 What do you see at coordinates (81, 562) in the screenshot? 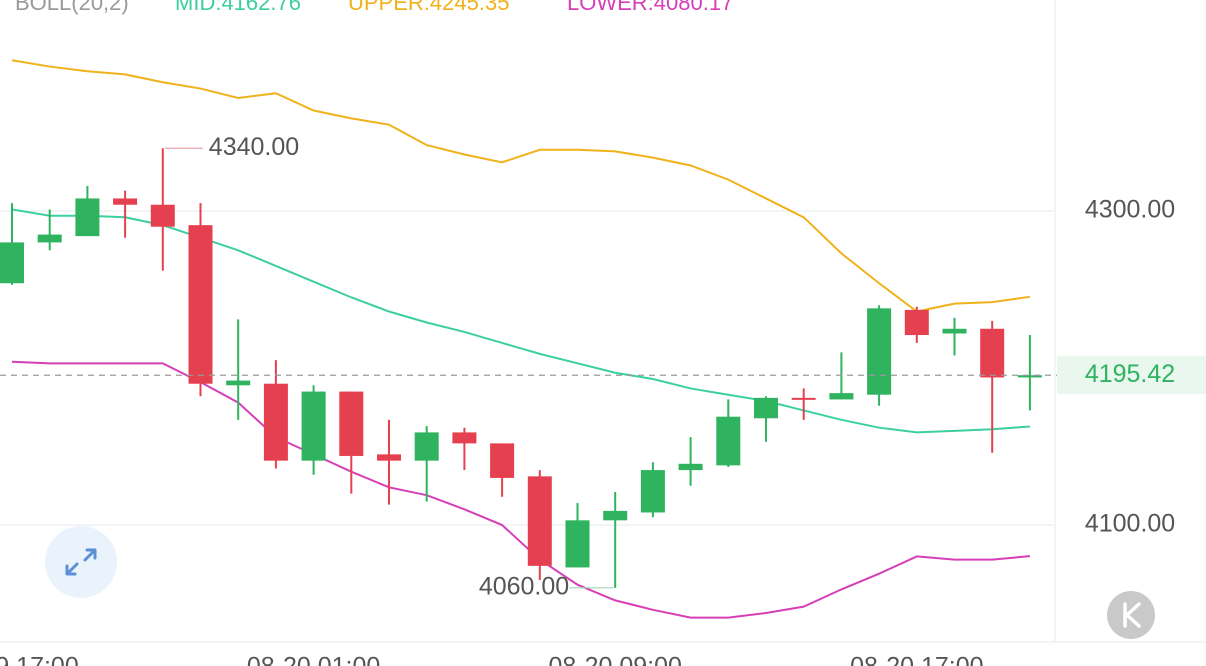
I see `expand-button` at bounding box center [81, 562].